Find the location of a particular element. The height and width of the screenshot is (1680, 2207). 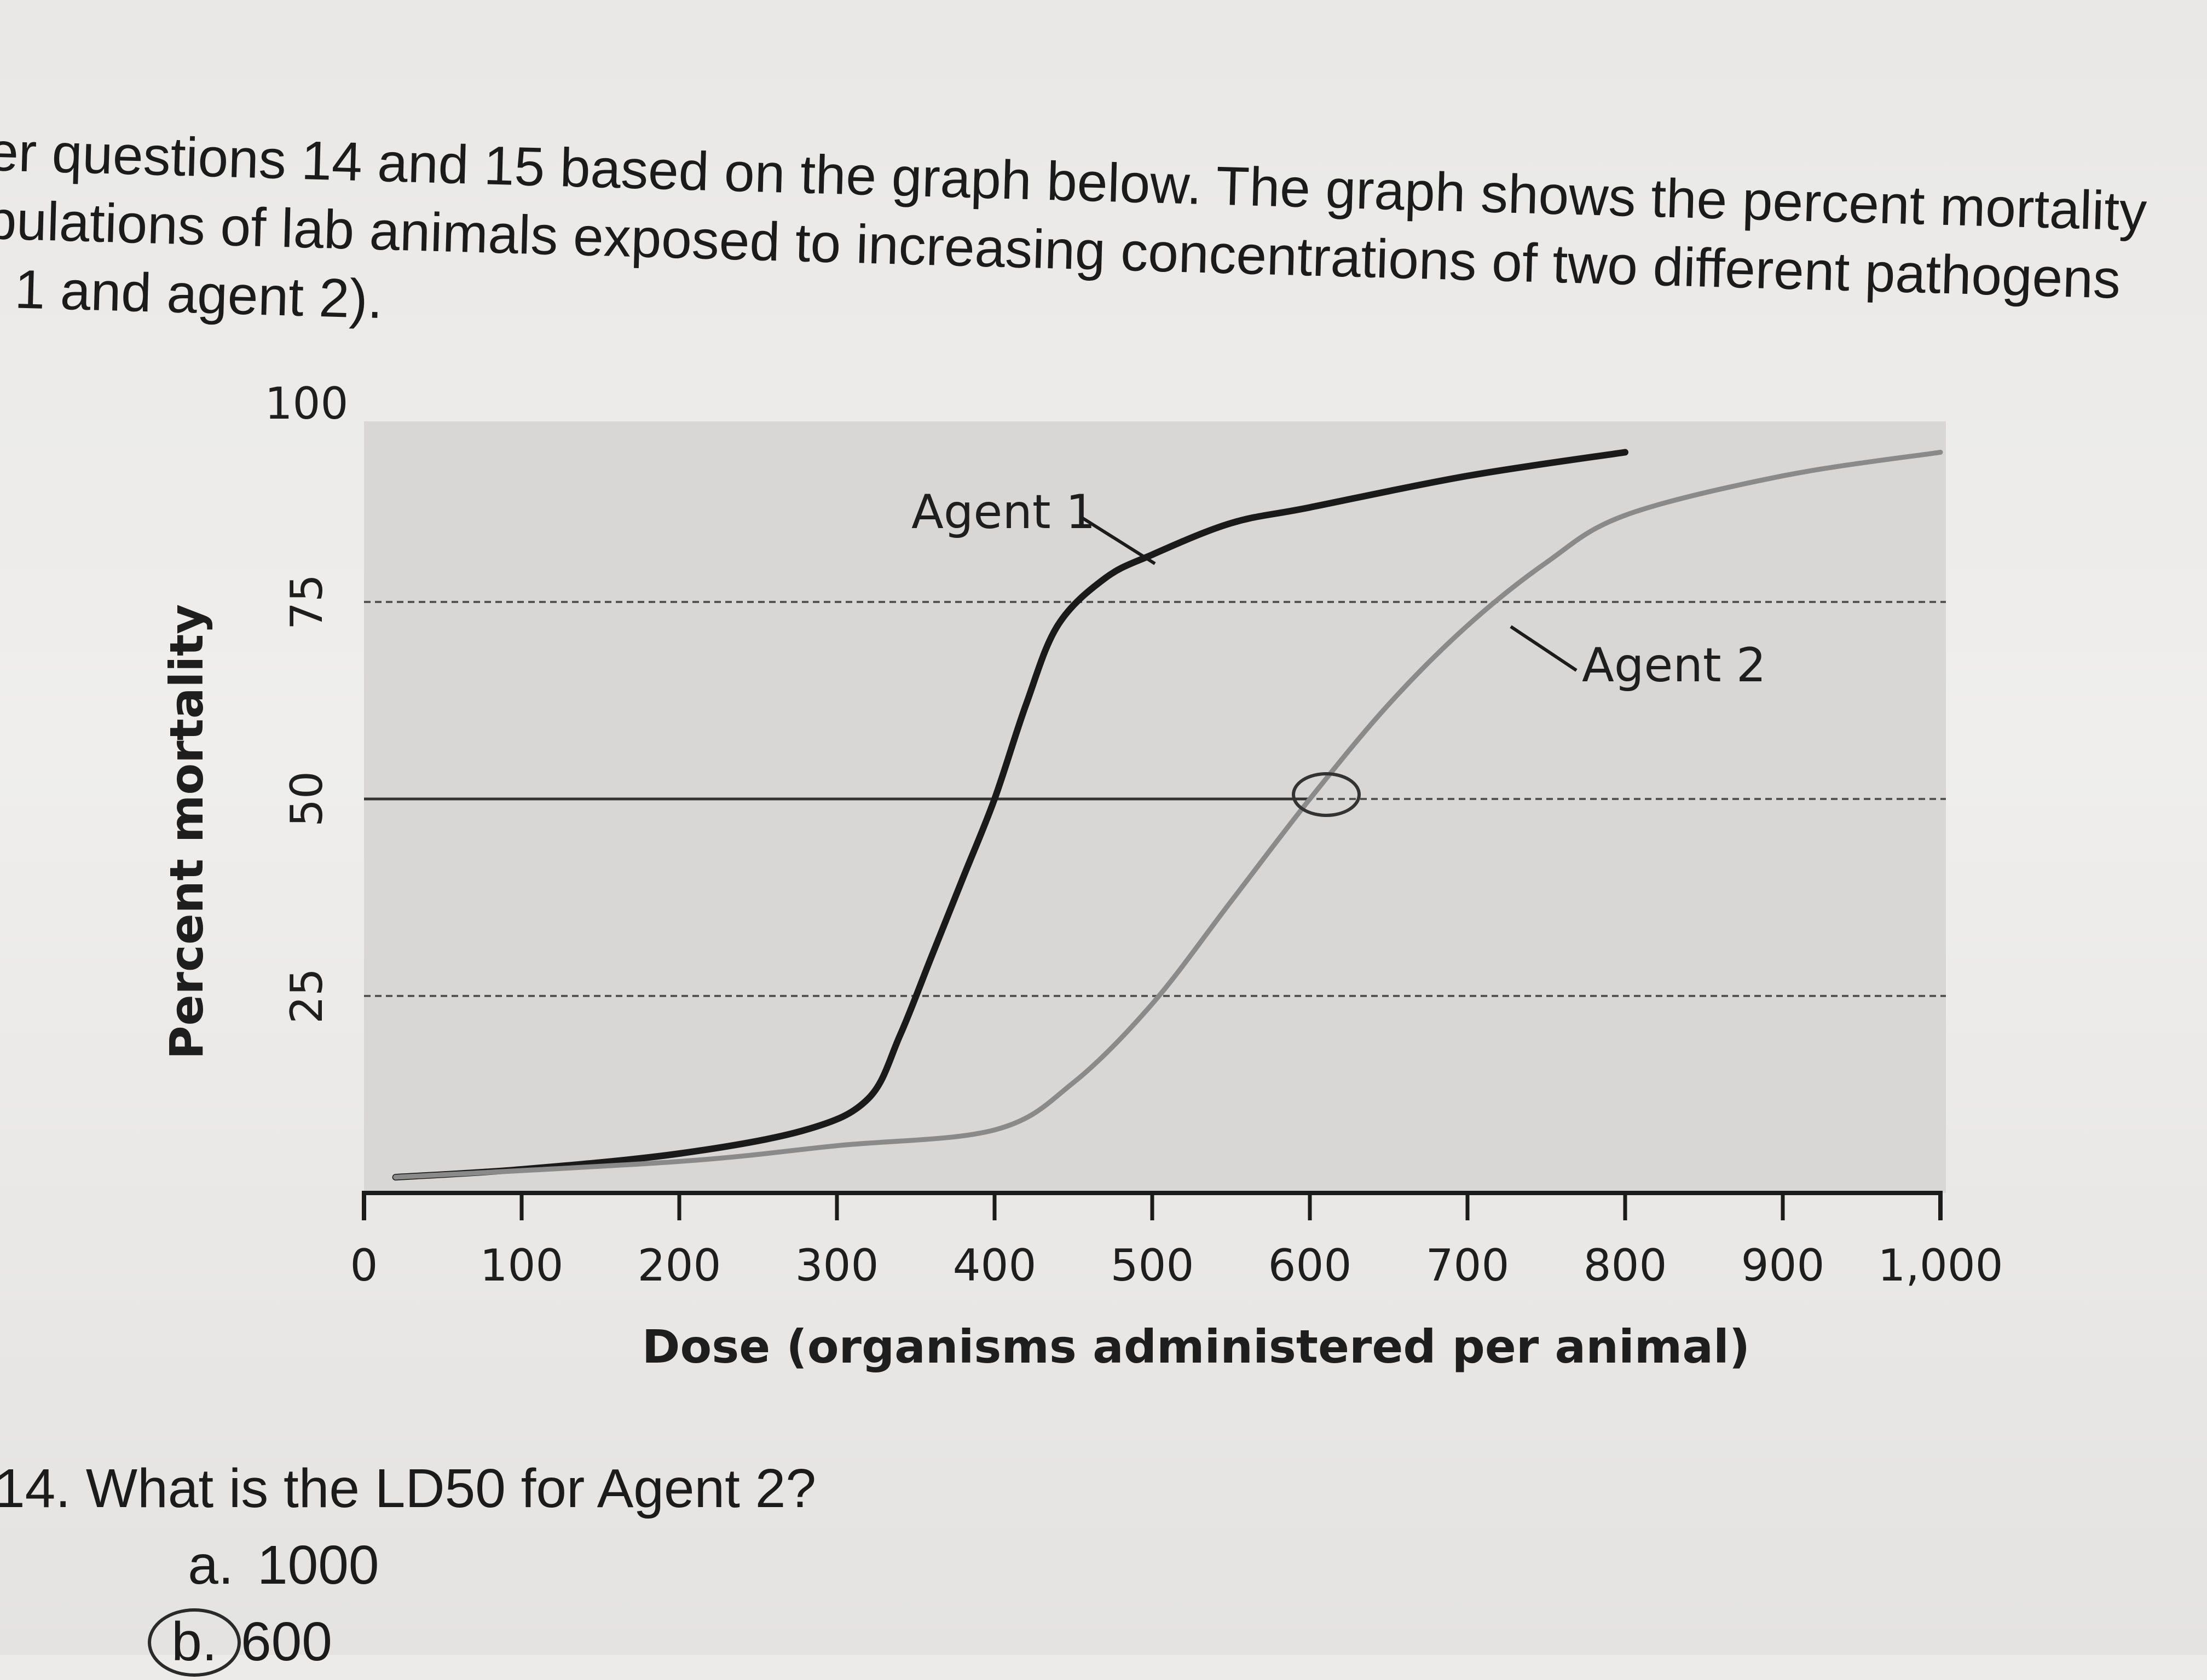

option-a: a. 1000 is located at coordinates (408, 1565).